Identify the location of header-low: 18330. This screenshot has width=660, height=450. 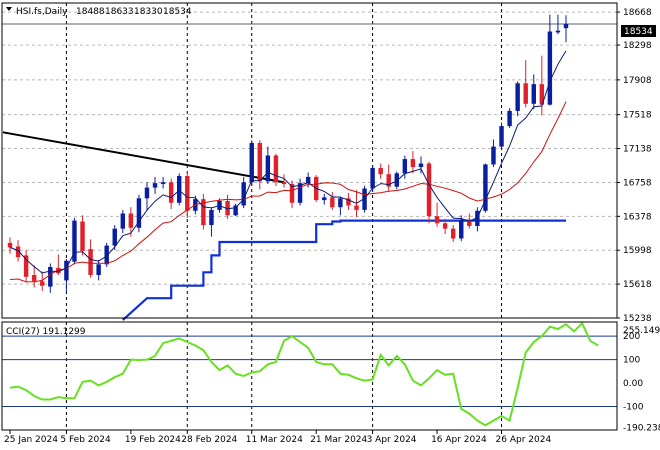
(148, 12).